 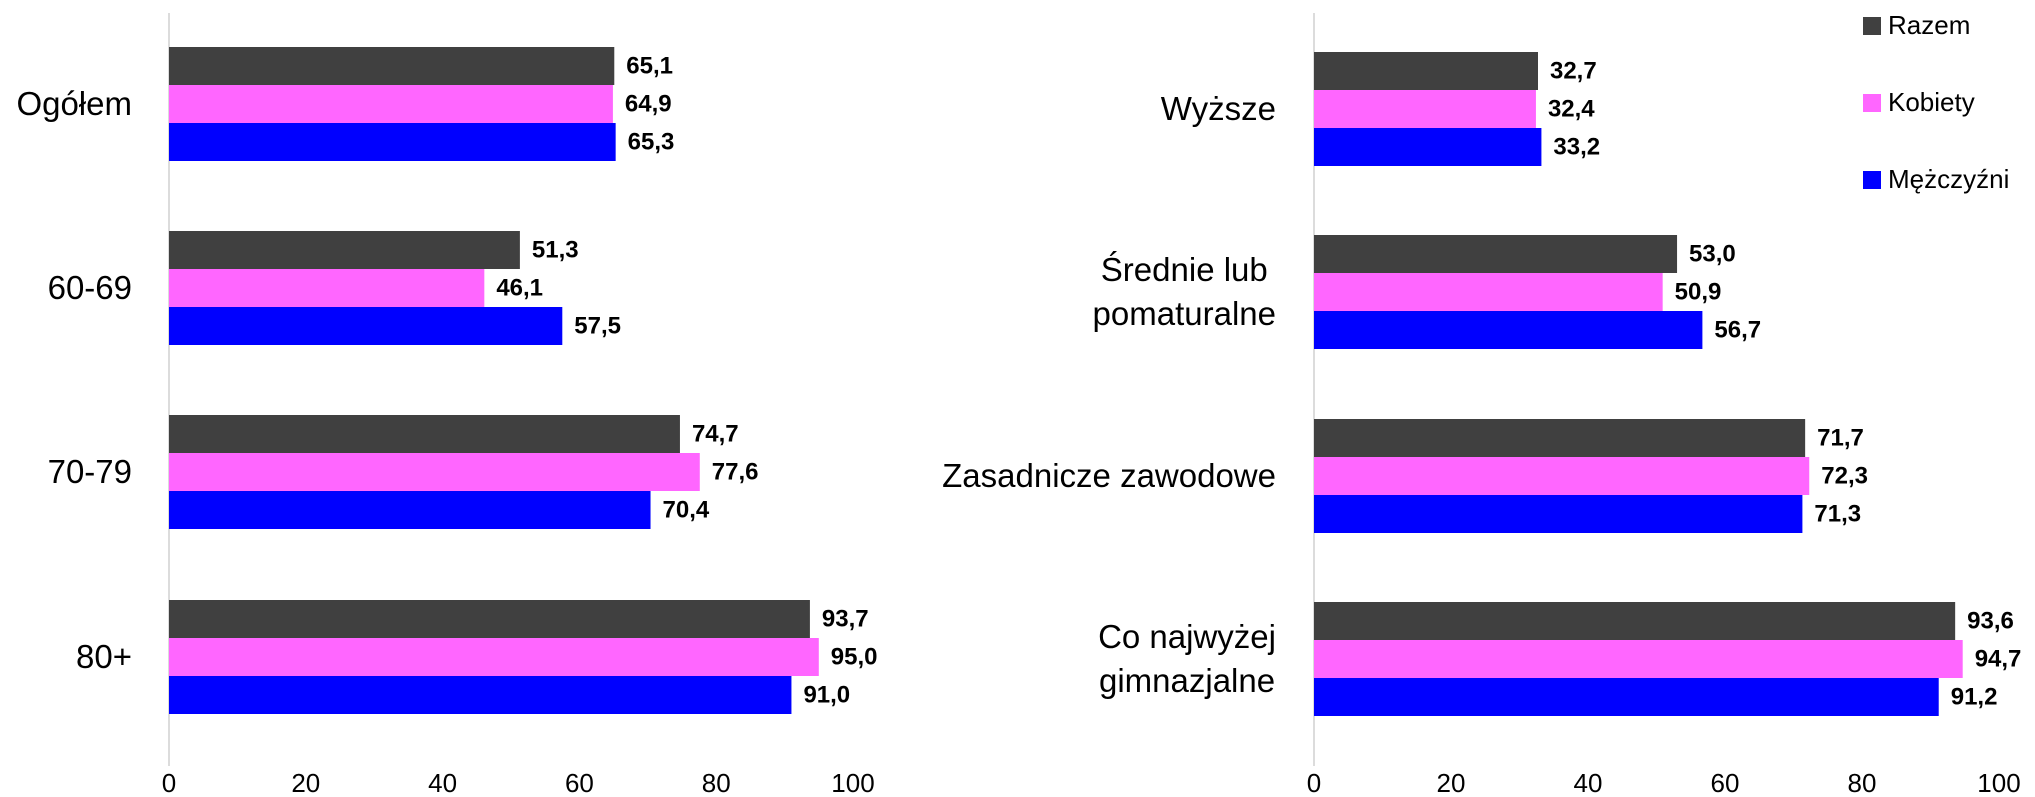 What do you see at coordinates (1737, 329) in the screenshot?
I see `value-label: 56,7` at bounding box center [1737, 329].